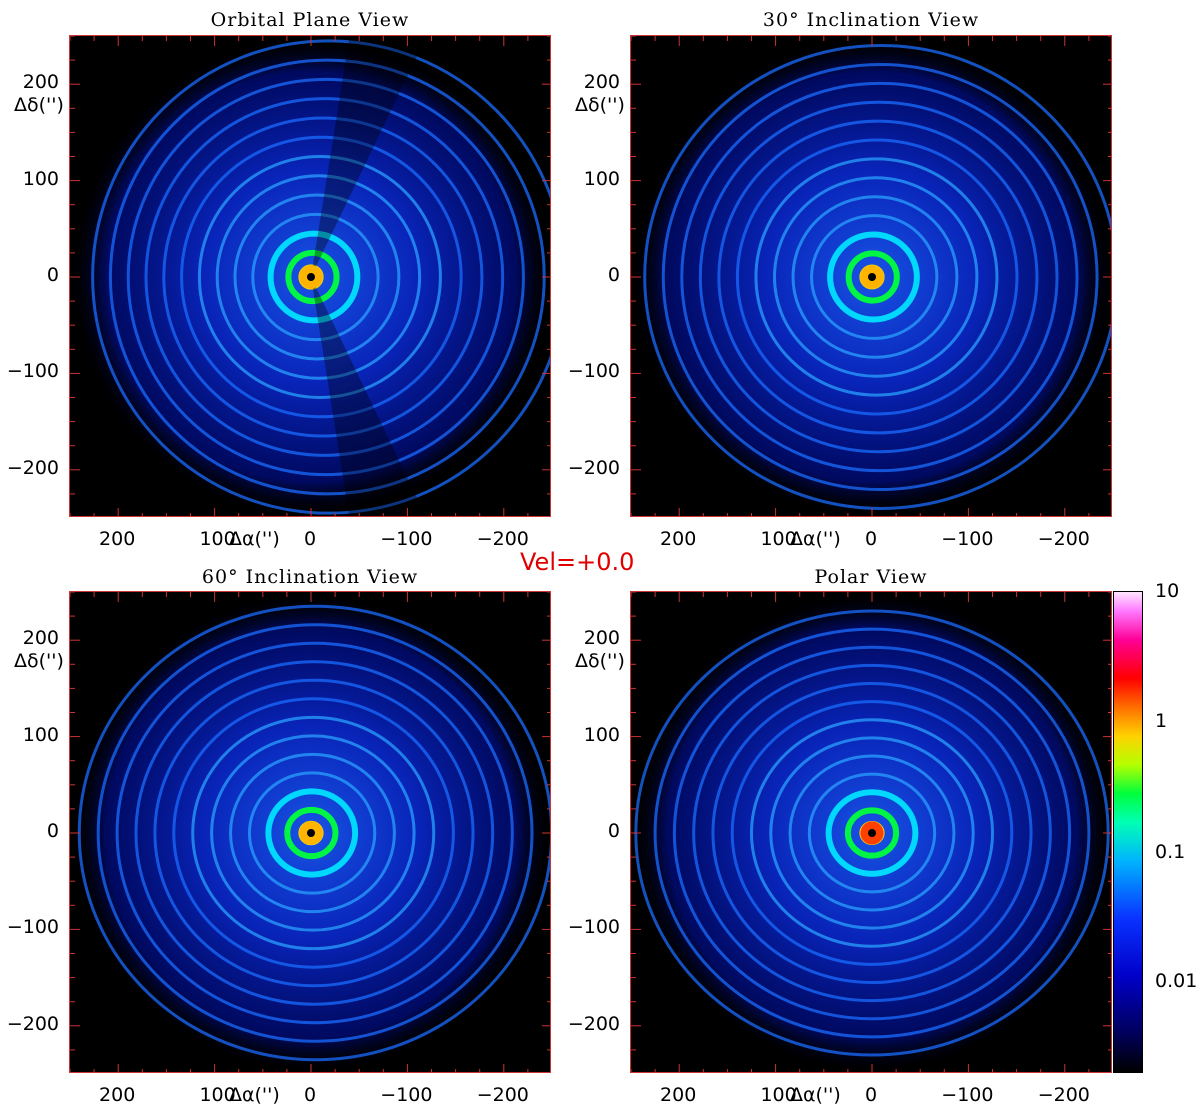  Describe the element at coordinates (1161, 721) in the screenshot. I see `colorbar-tick-label: 1` at that location.